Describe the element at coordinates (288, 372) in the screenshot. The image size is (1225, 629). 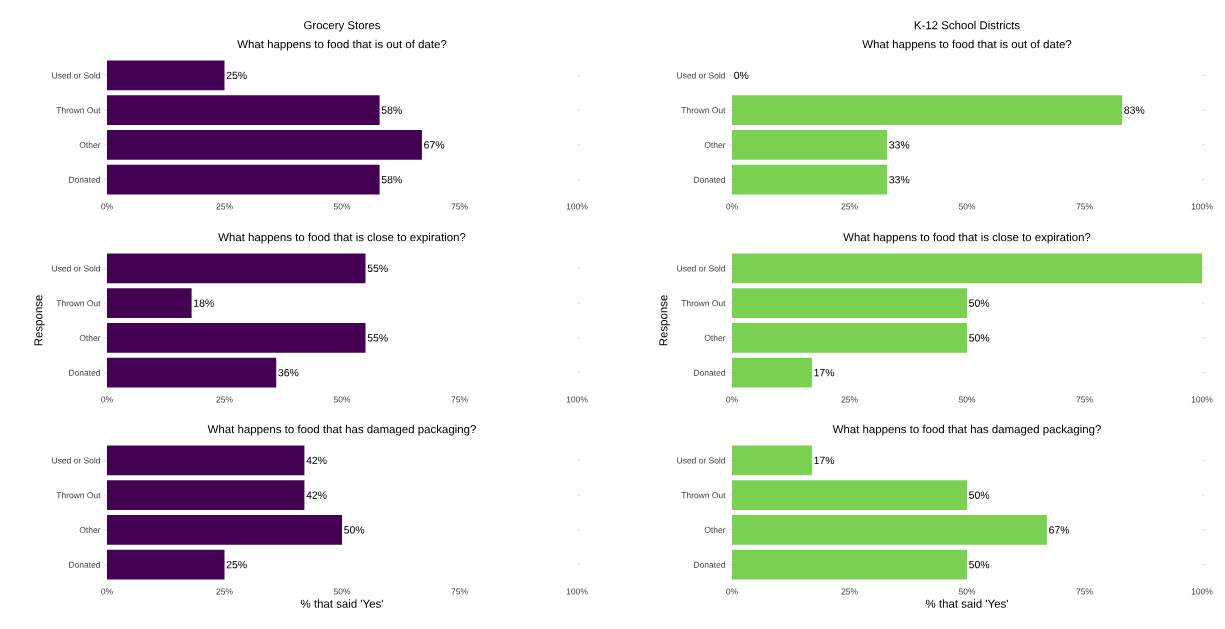
I see `data-label: 36%` at that location.